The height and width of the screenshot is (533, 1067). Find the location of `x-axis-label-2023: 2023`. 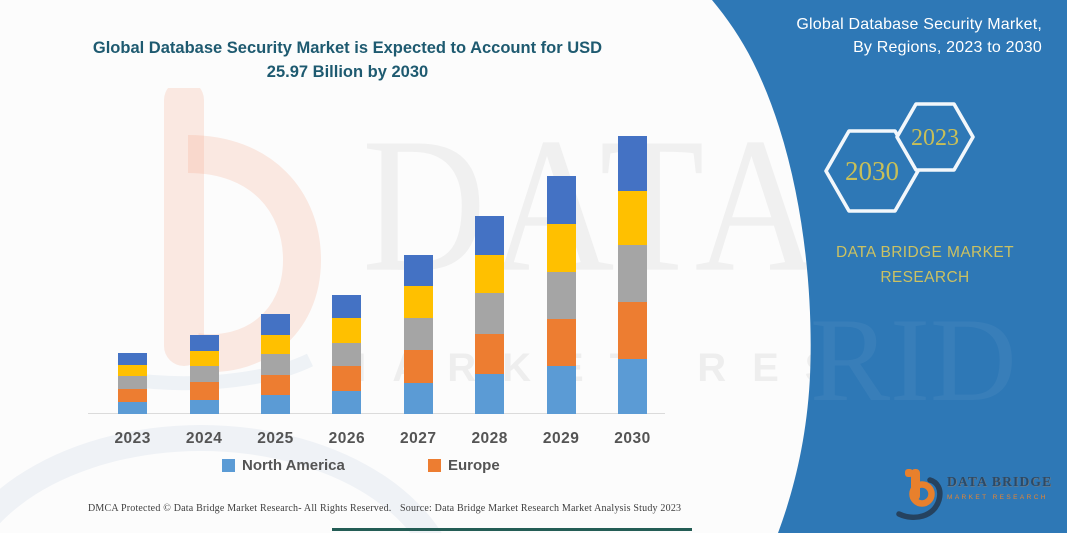

x-axis-label-2023: 2023 is located at coordinates (132, 438).